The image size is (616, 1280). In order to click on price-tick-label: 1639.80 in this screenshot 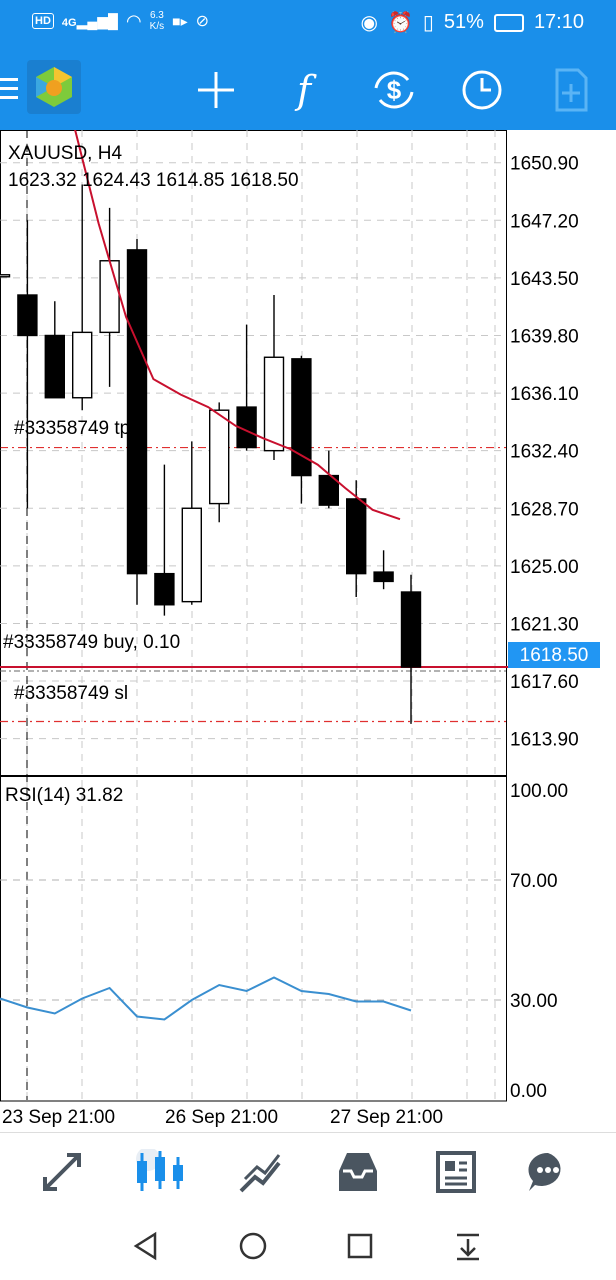, I will do `click(544, 336)`.